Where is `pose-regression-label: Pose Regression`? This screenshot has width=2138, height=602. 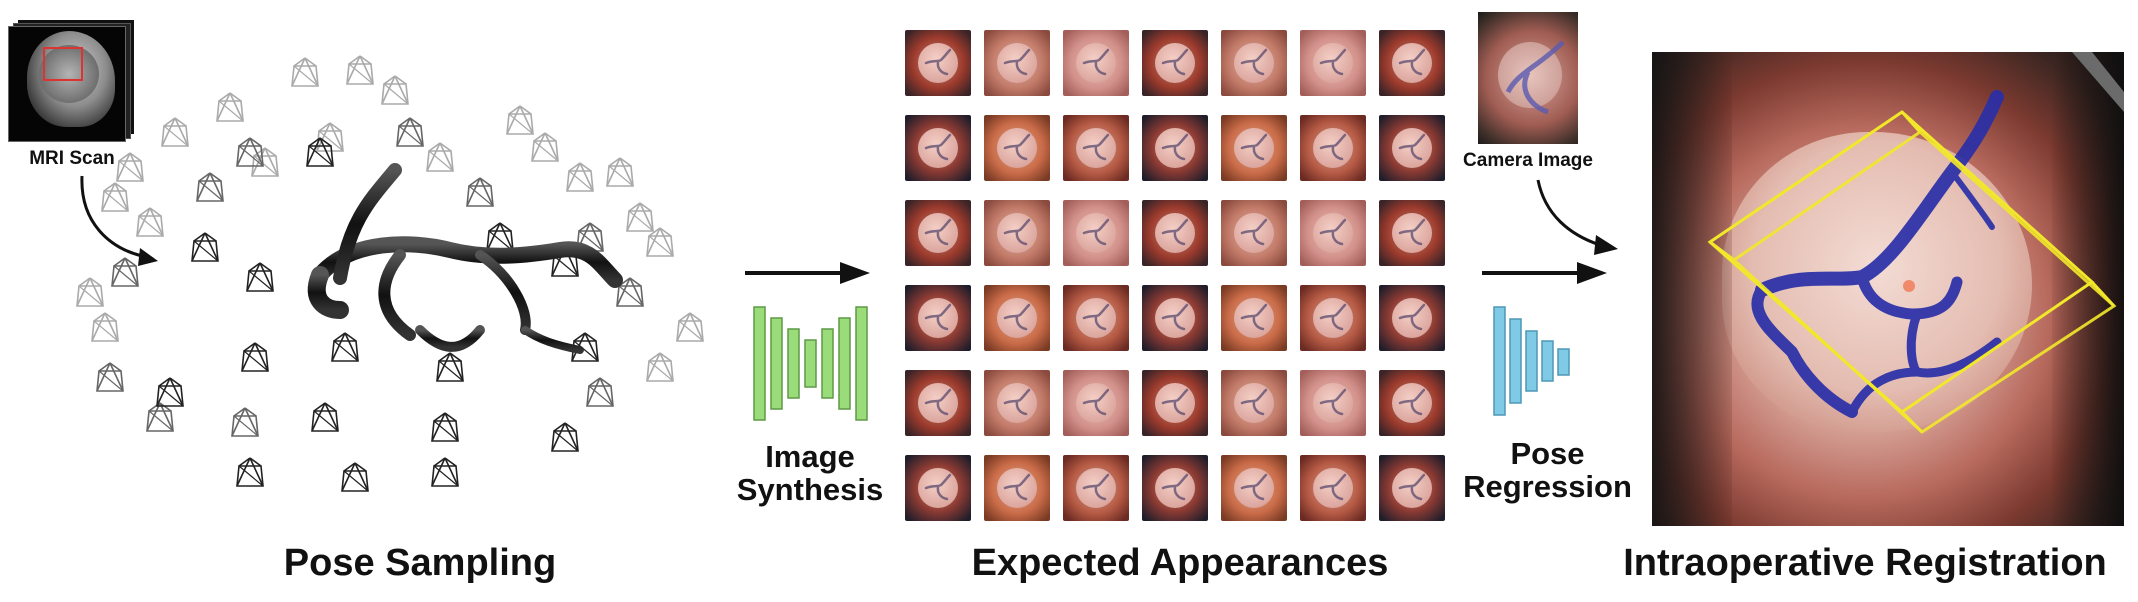 pose-regression-label: Pose Regression is located at coordinates (1547, 470).